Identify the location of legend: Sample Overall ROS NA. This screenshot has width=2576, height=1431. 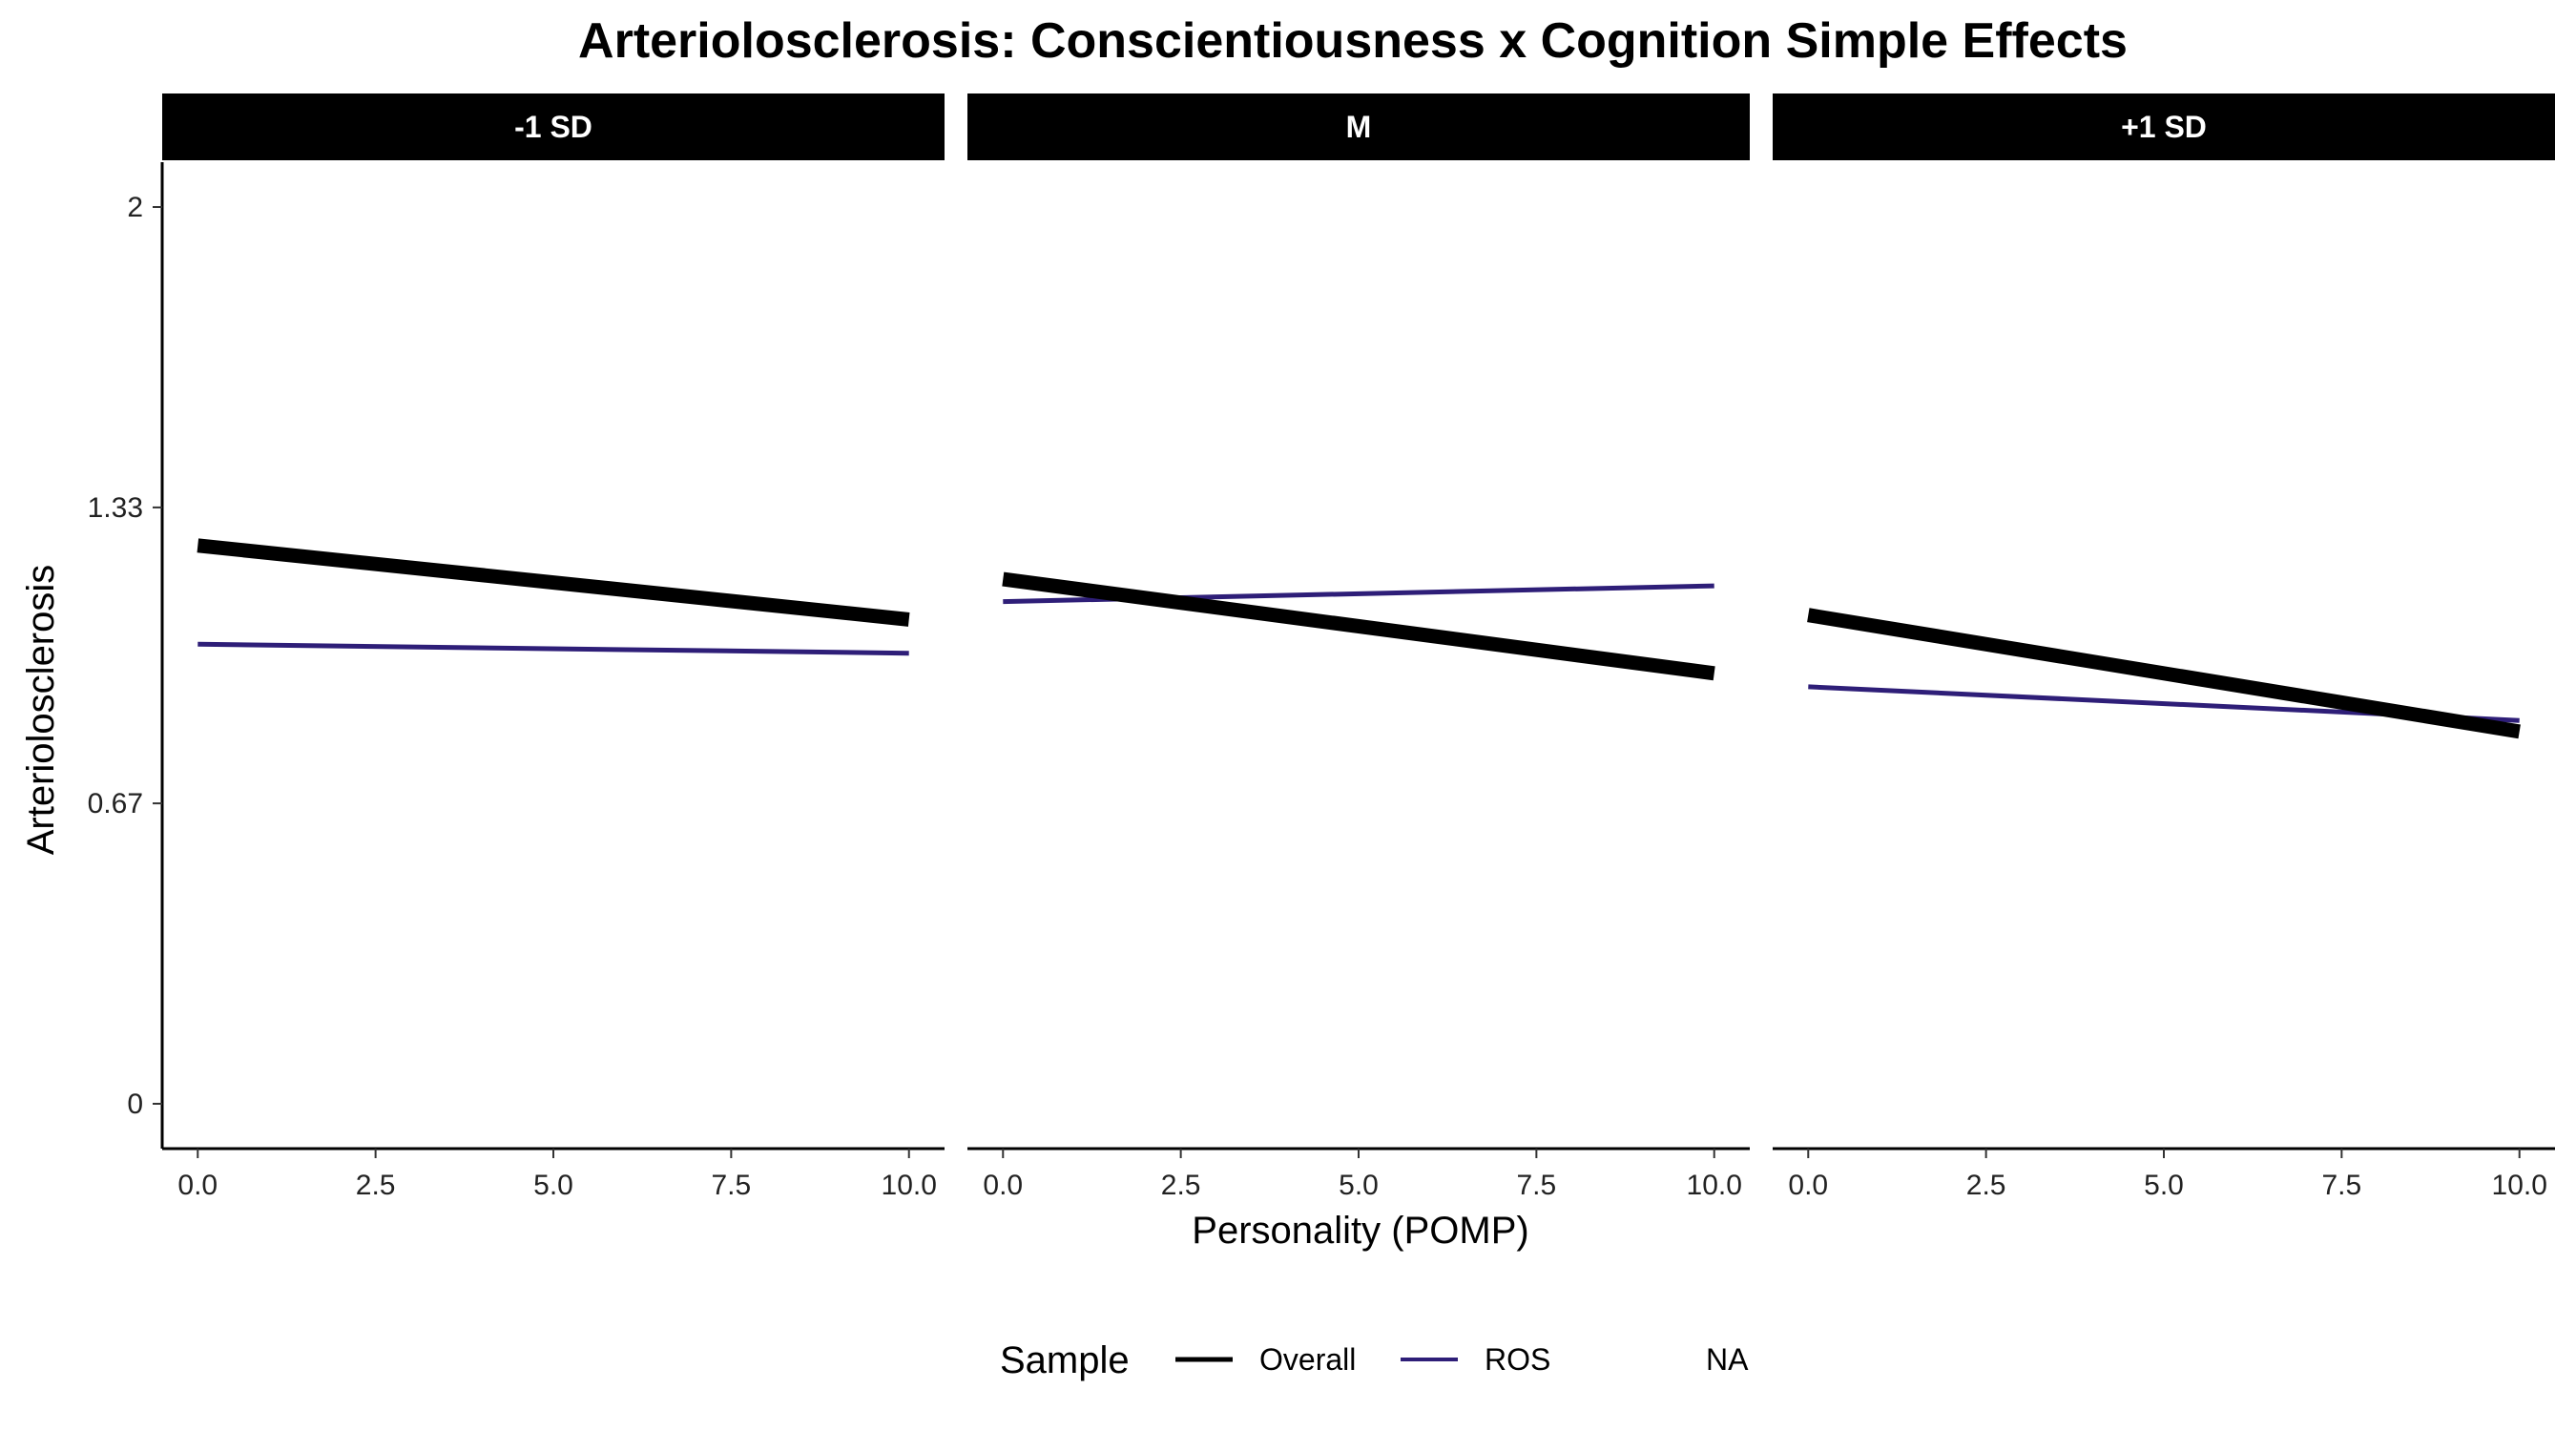
(1374, 1360).